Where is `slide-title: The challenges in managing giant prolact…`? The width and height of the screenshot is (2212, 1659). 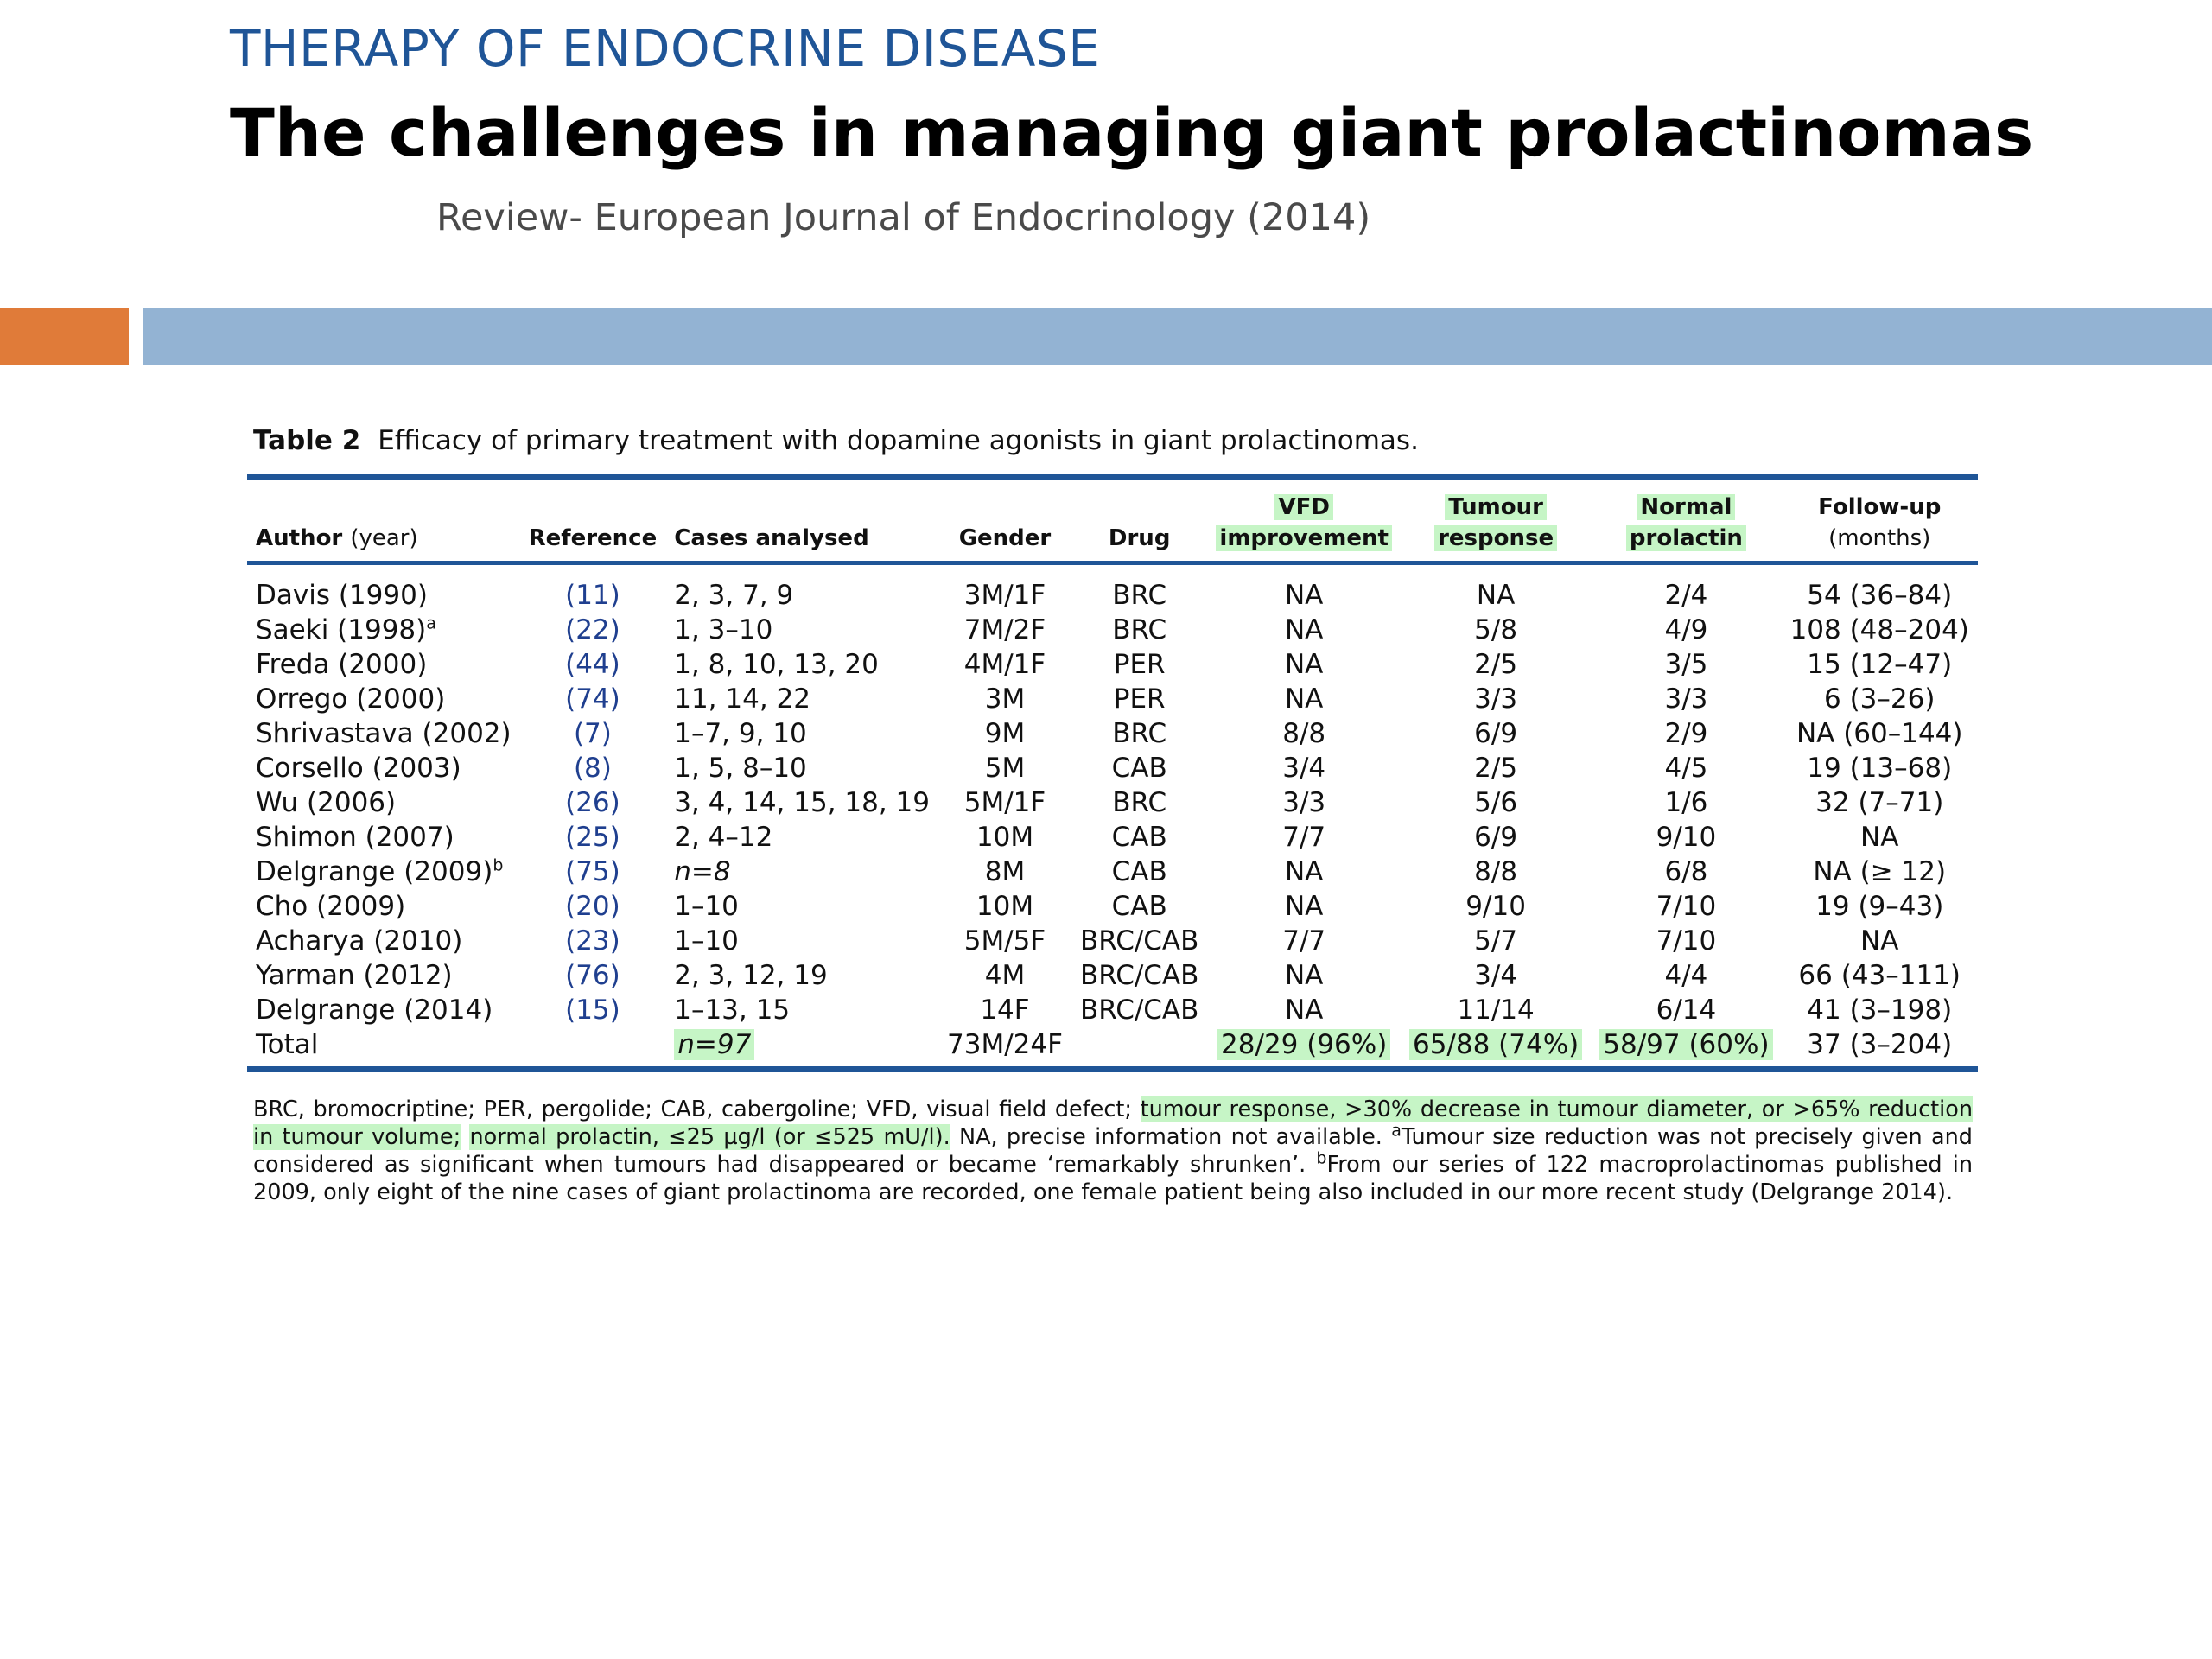 slide-title: The challenges in managing giant prolact… is located at coordinates (1132, 132).